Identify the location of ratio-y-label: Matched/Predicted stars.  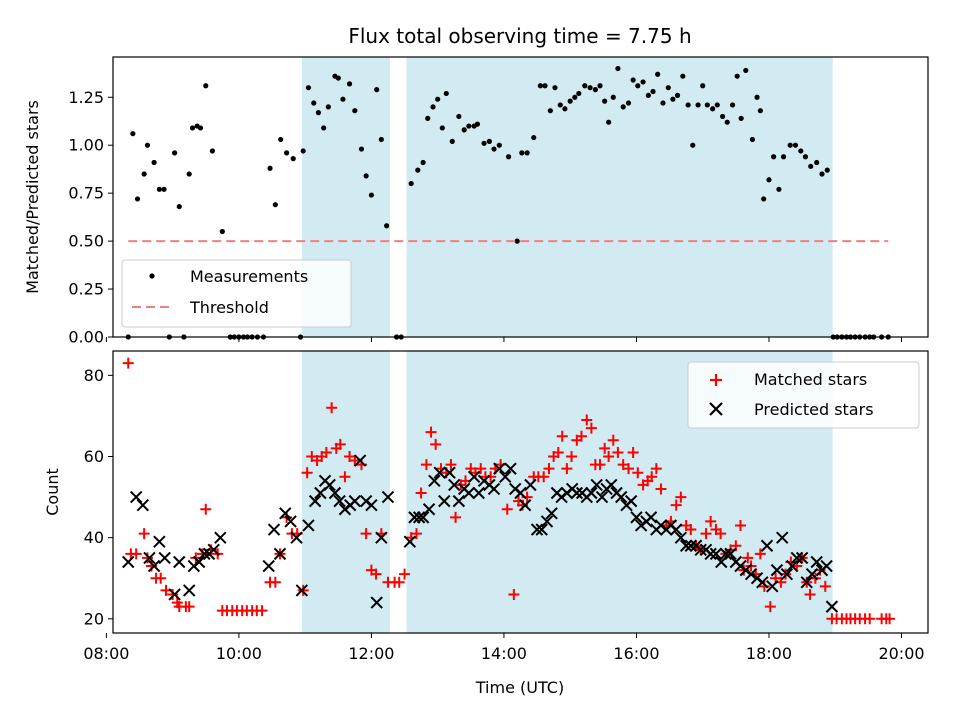
(32, 197).